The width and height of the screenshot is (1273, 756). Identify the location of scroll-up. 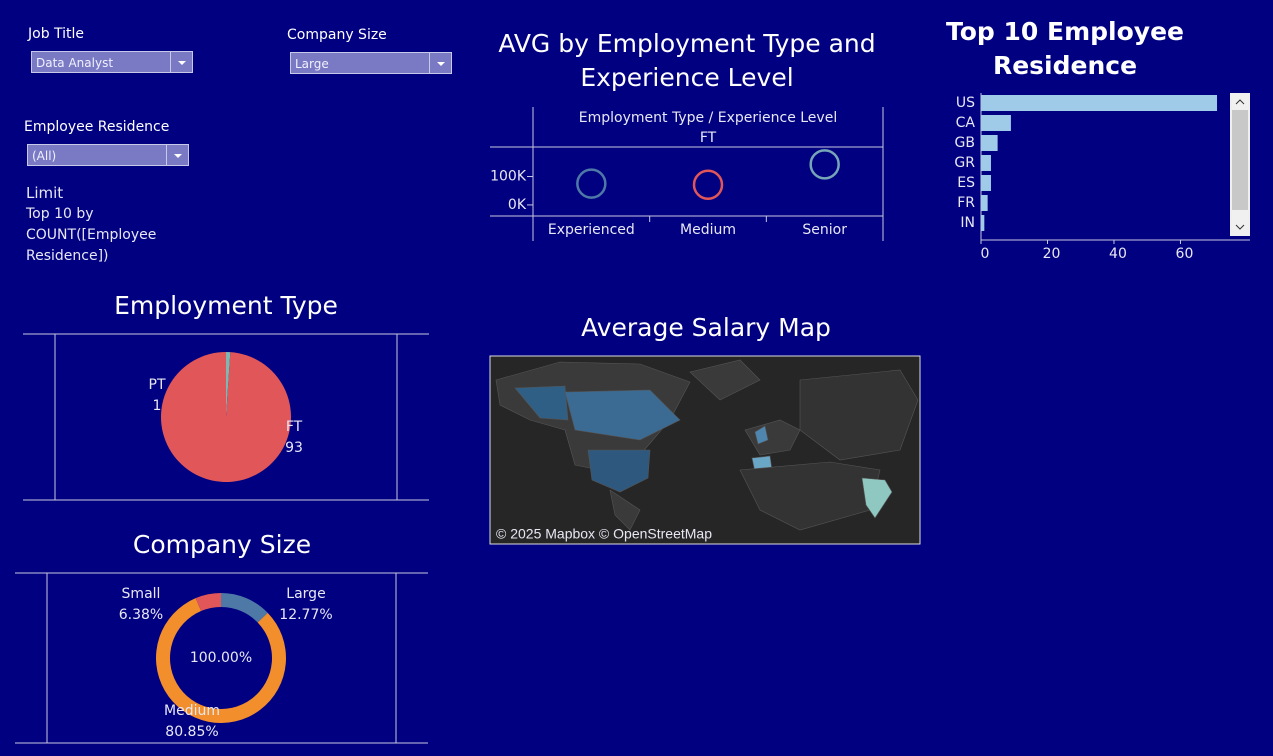
(1240, 102).